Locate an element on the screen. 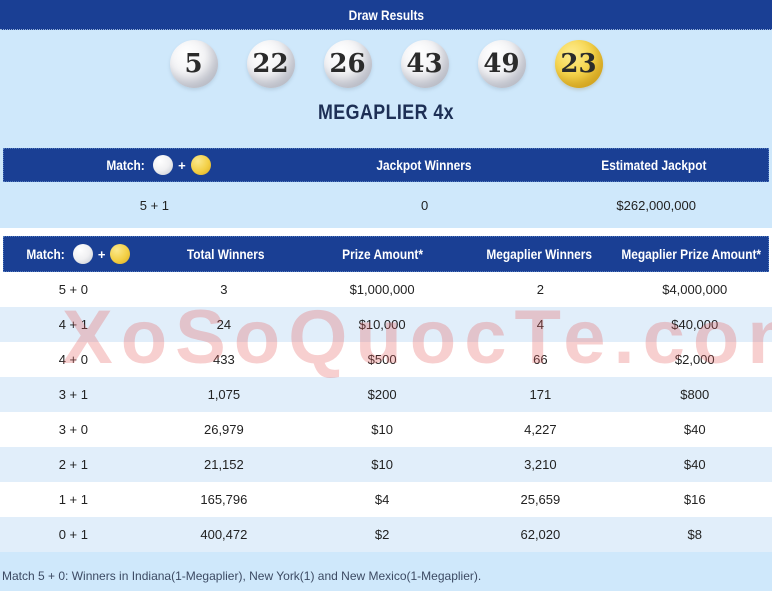 This screenshot has width=772, height=591. table-row: 2 + 1 21,152 $10 3,210 $40 is located at coordinates (386, 464).